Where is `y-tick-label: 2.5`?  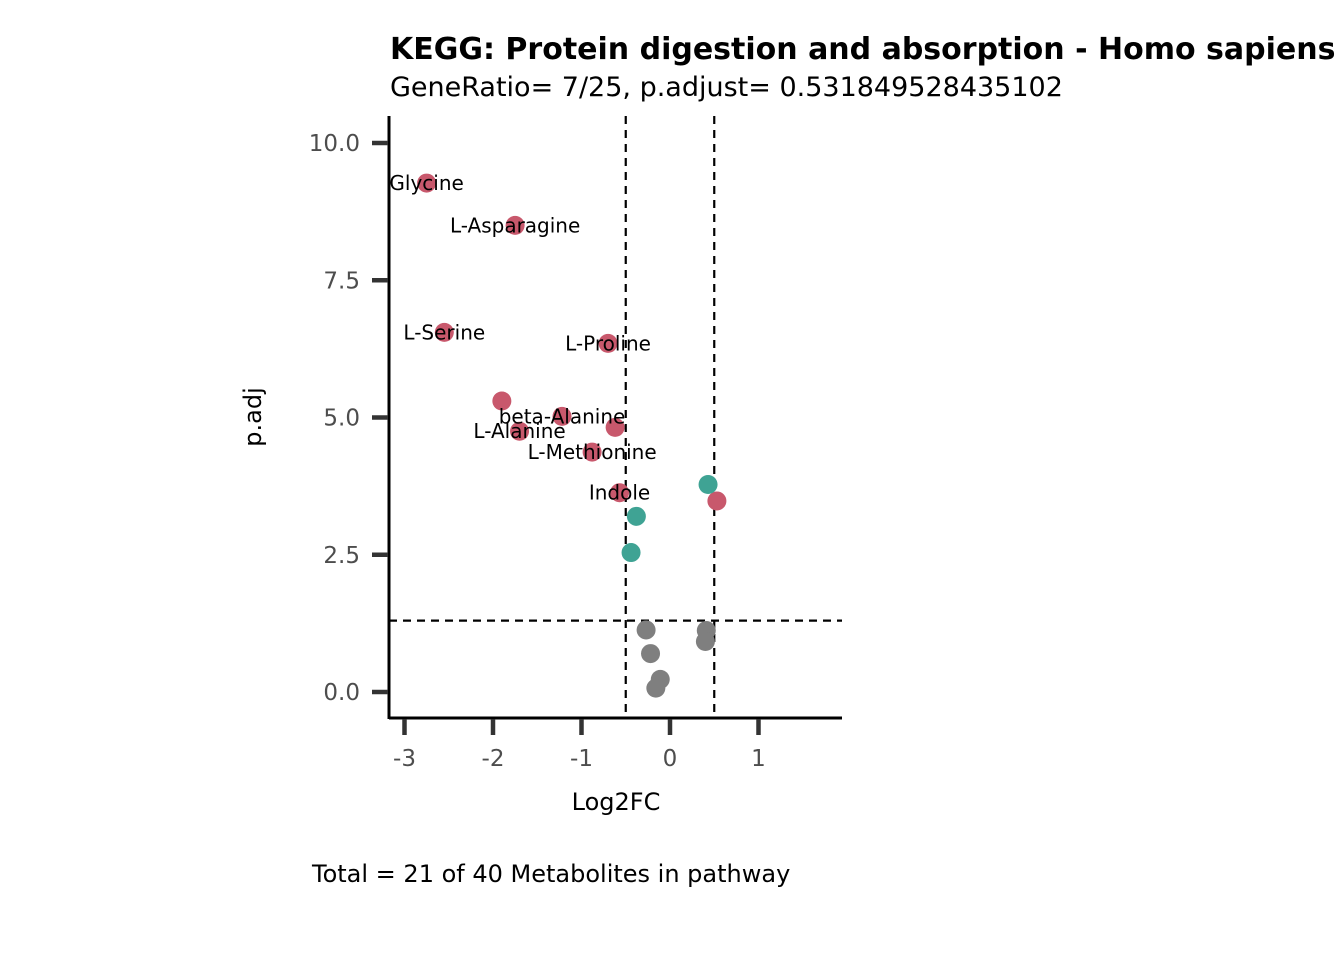 y-tick-label: 2.5 is located at coordinates (341, 556).